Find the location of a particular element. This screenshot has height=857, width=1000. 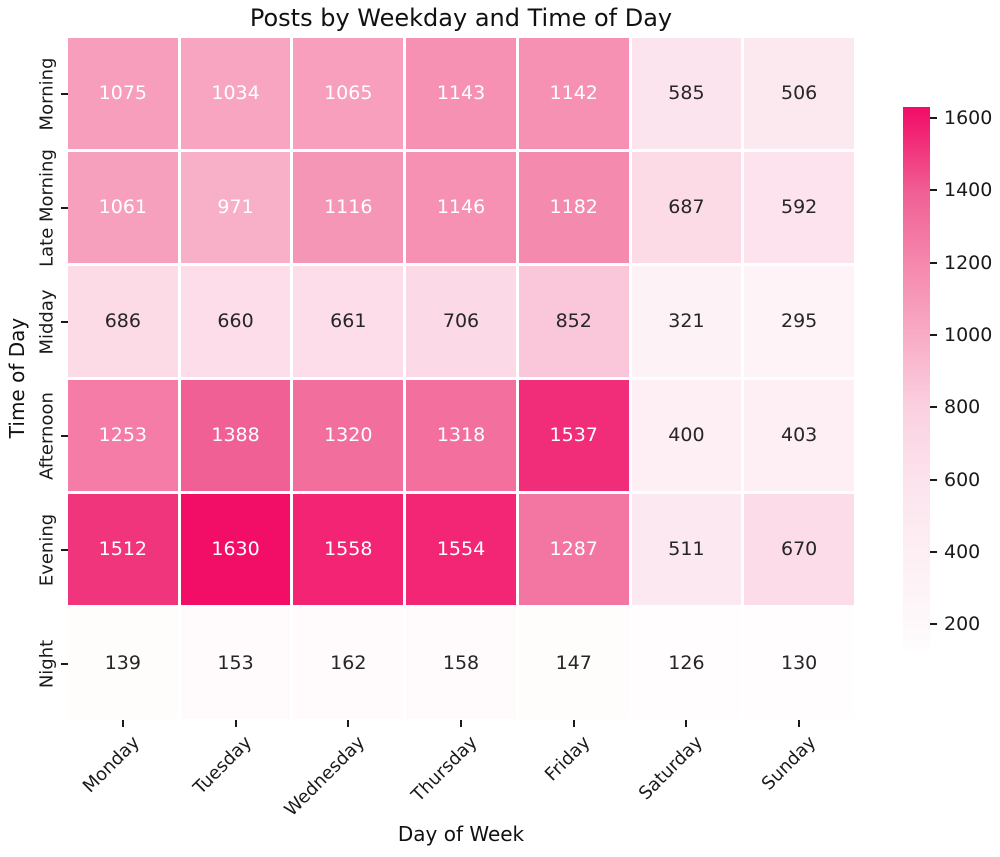

heatmap-cell: 403 is located at coordinates (799, 435).